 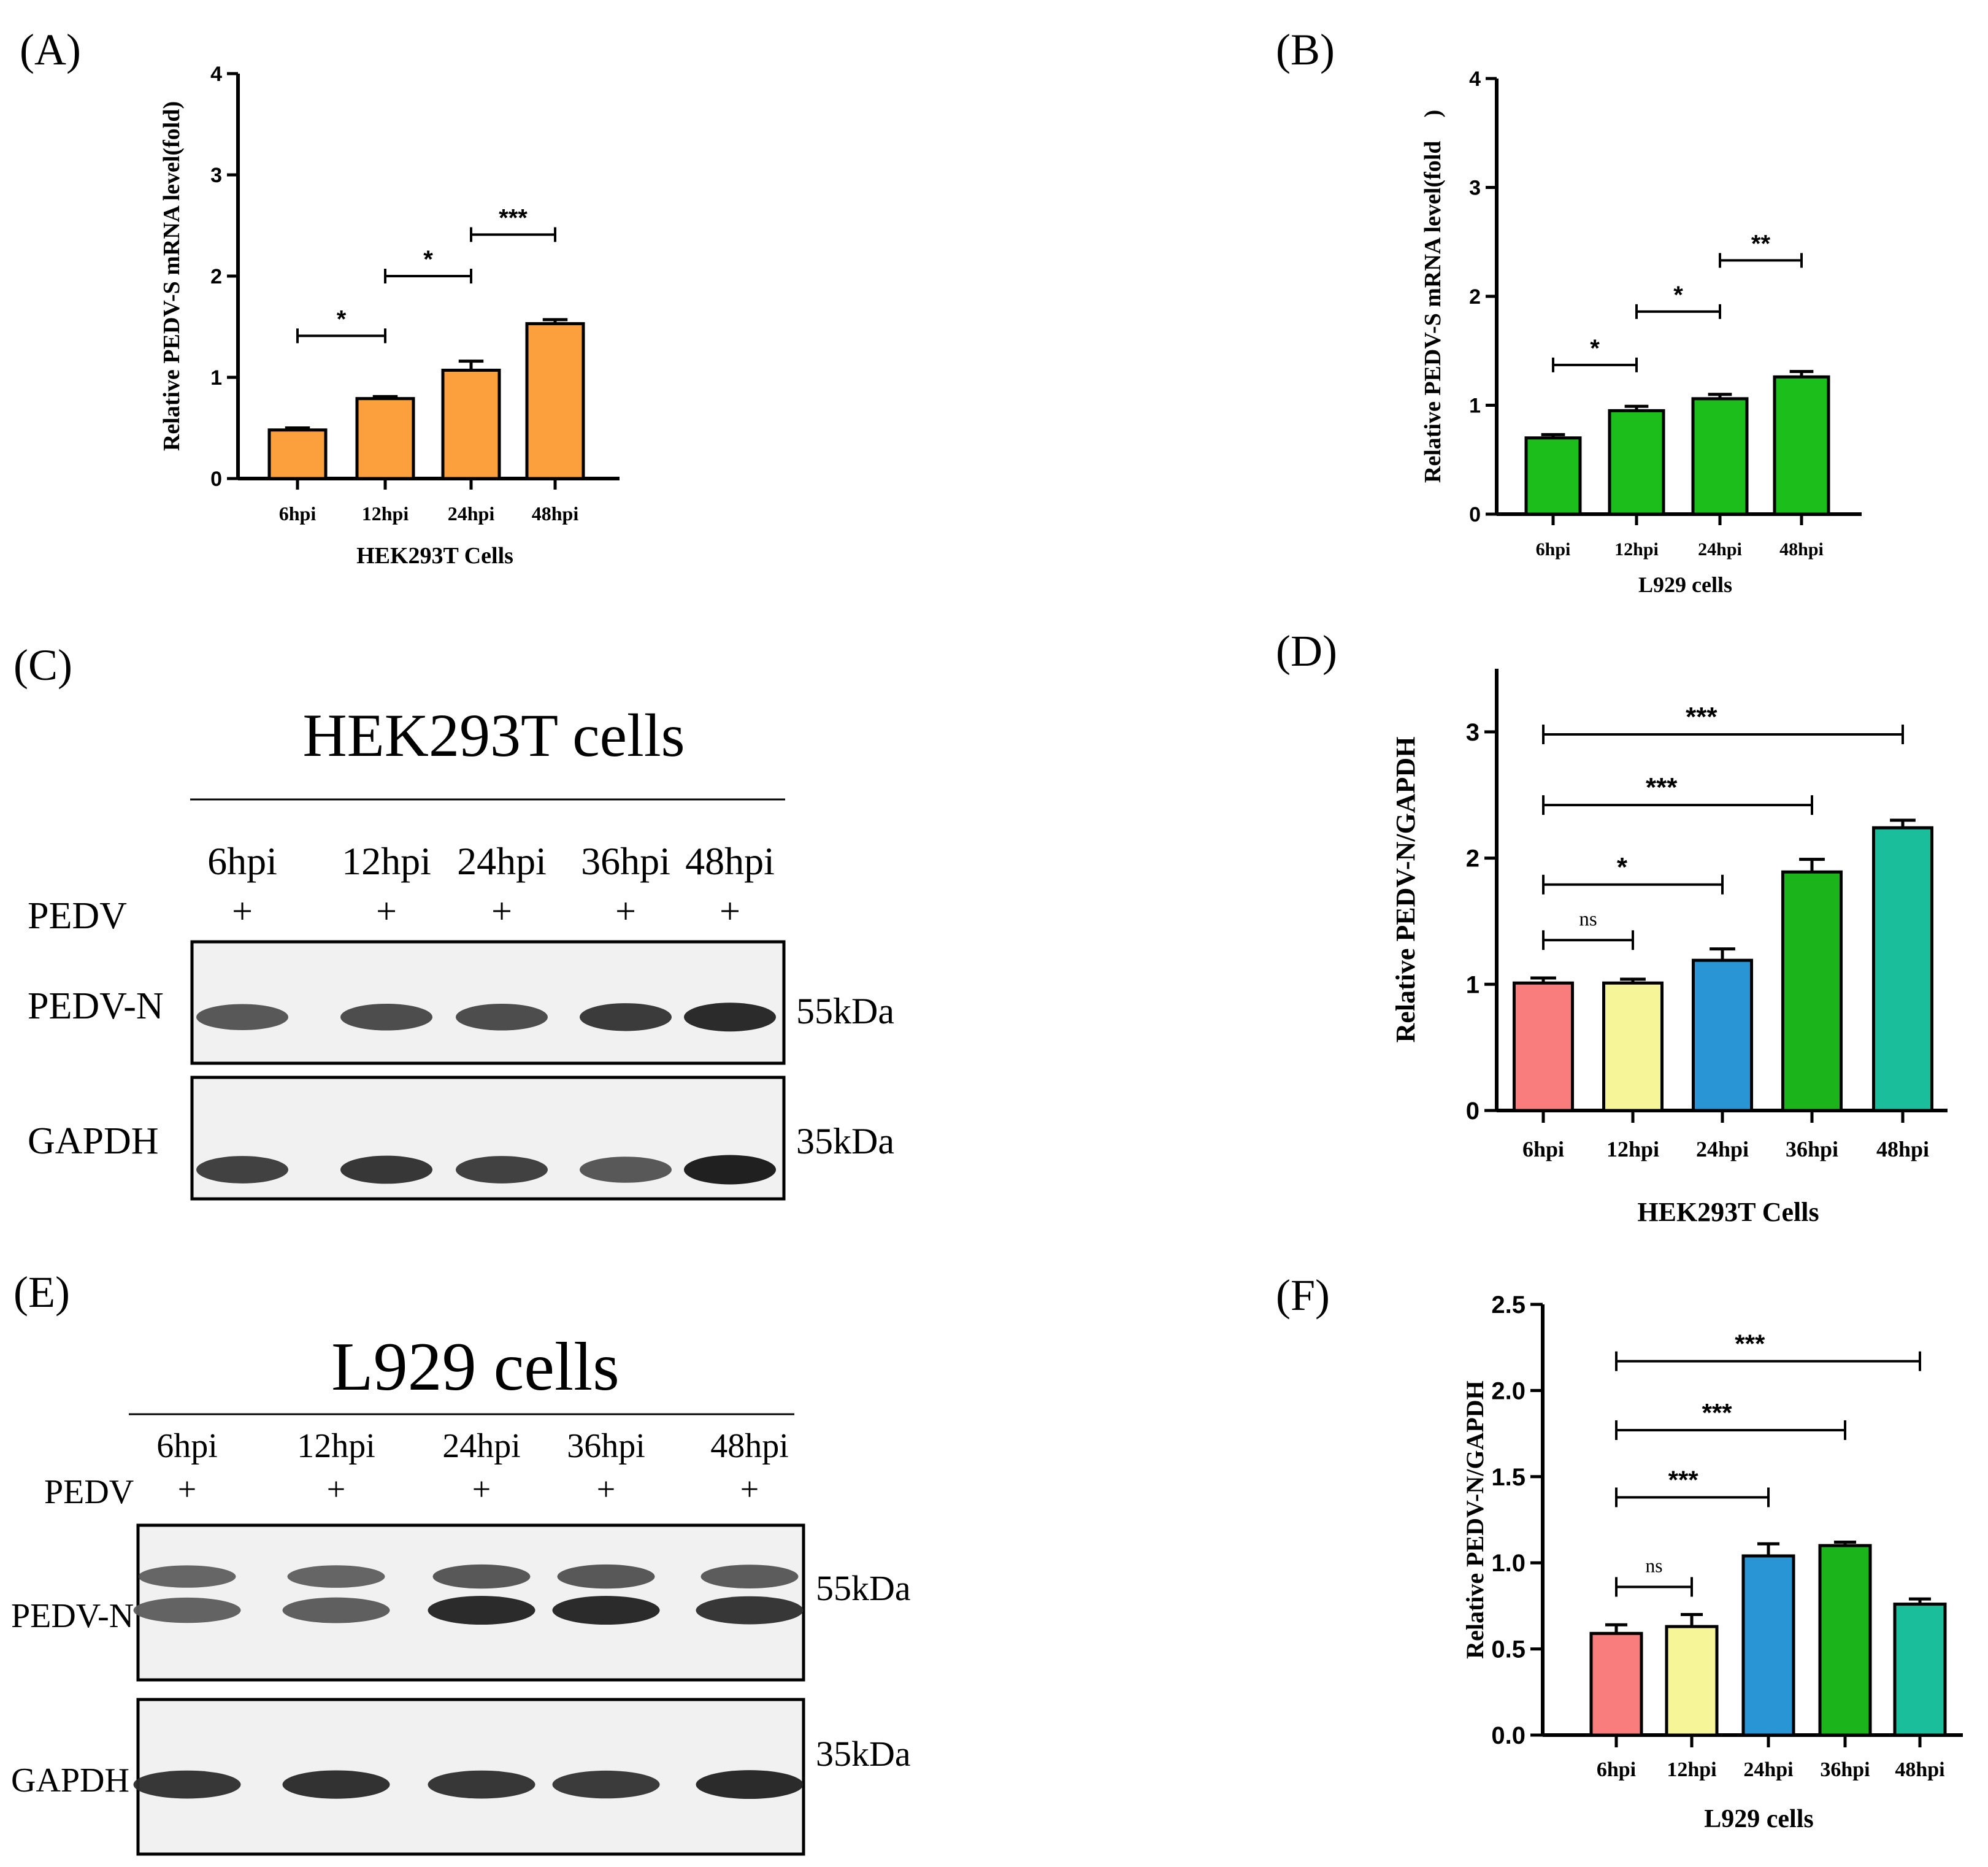 I want to click on y-tick-label: 0, so click(x=216, y=479).